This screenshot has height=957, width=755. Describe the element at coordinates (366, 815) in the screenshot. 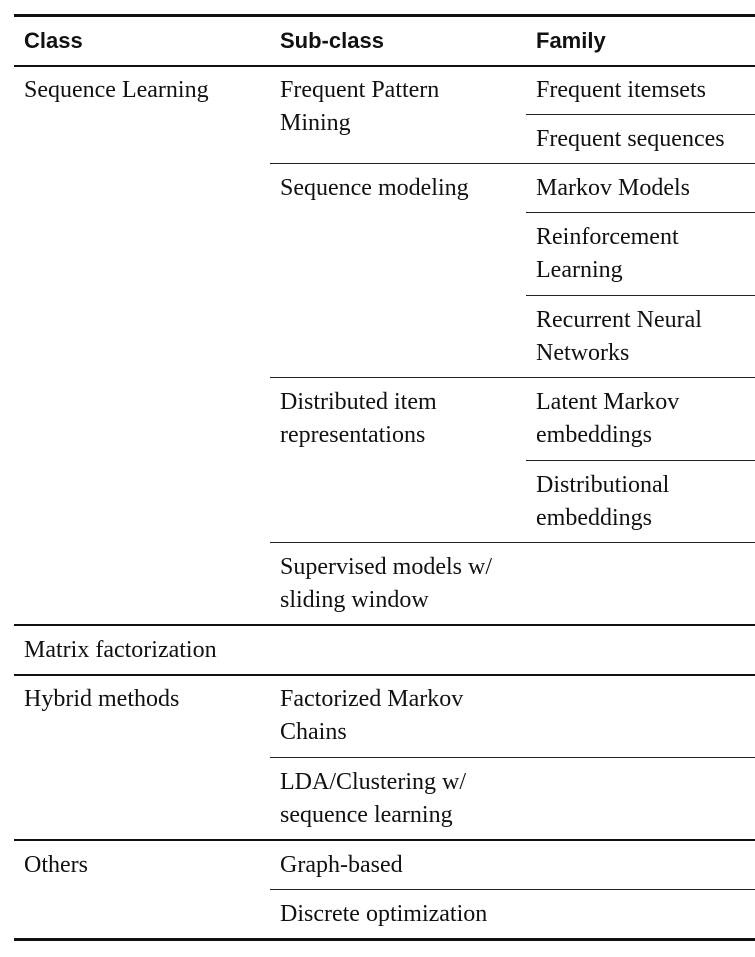

I see `subclass-line: sequence learning` at that location.